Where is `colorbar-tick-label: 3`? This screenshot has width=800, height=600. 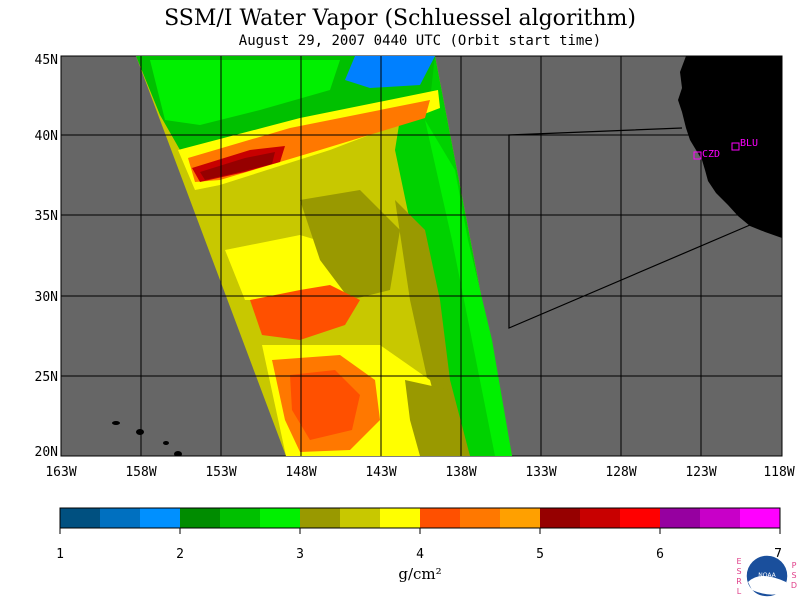
colorbar-tick-label: 3 is located at coordinates (300, 554).